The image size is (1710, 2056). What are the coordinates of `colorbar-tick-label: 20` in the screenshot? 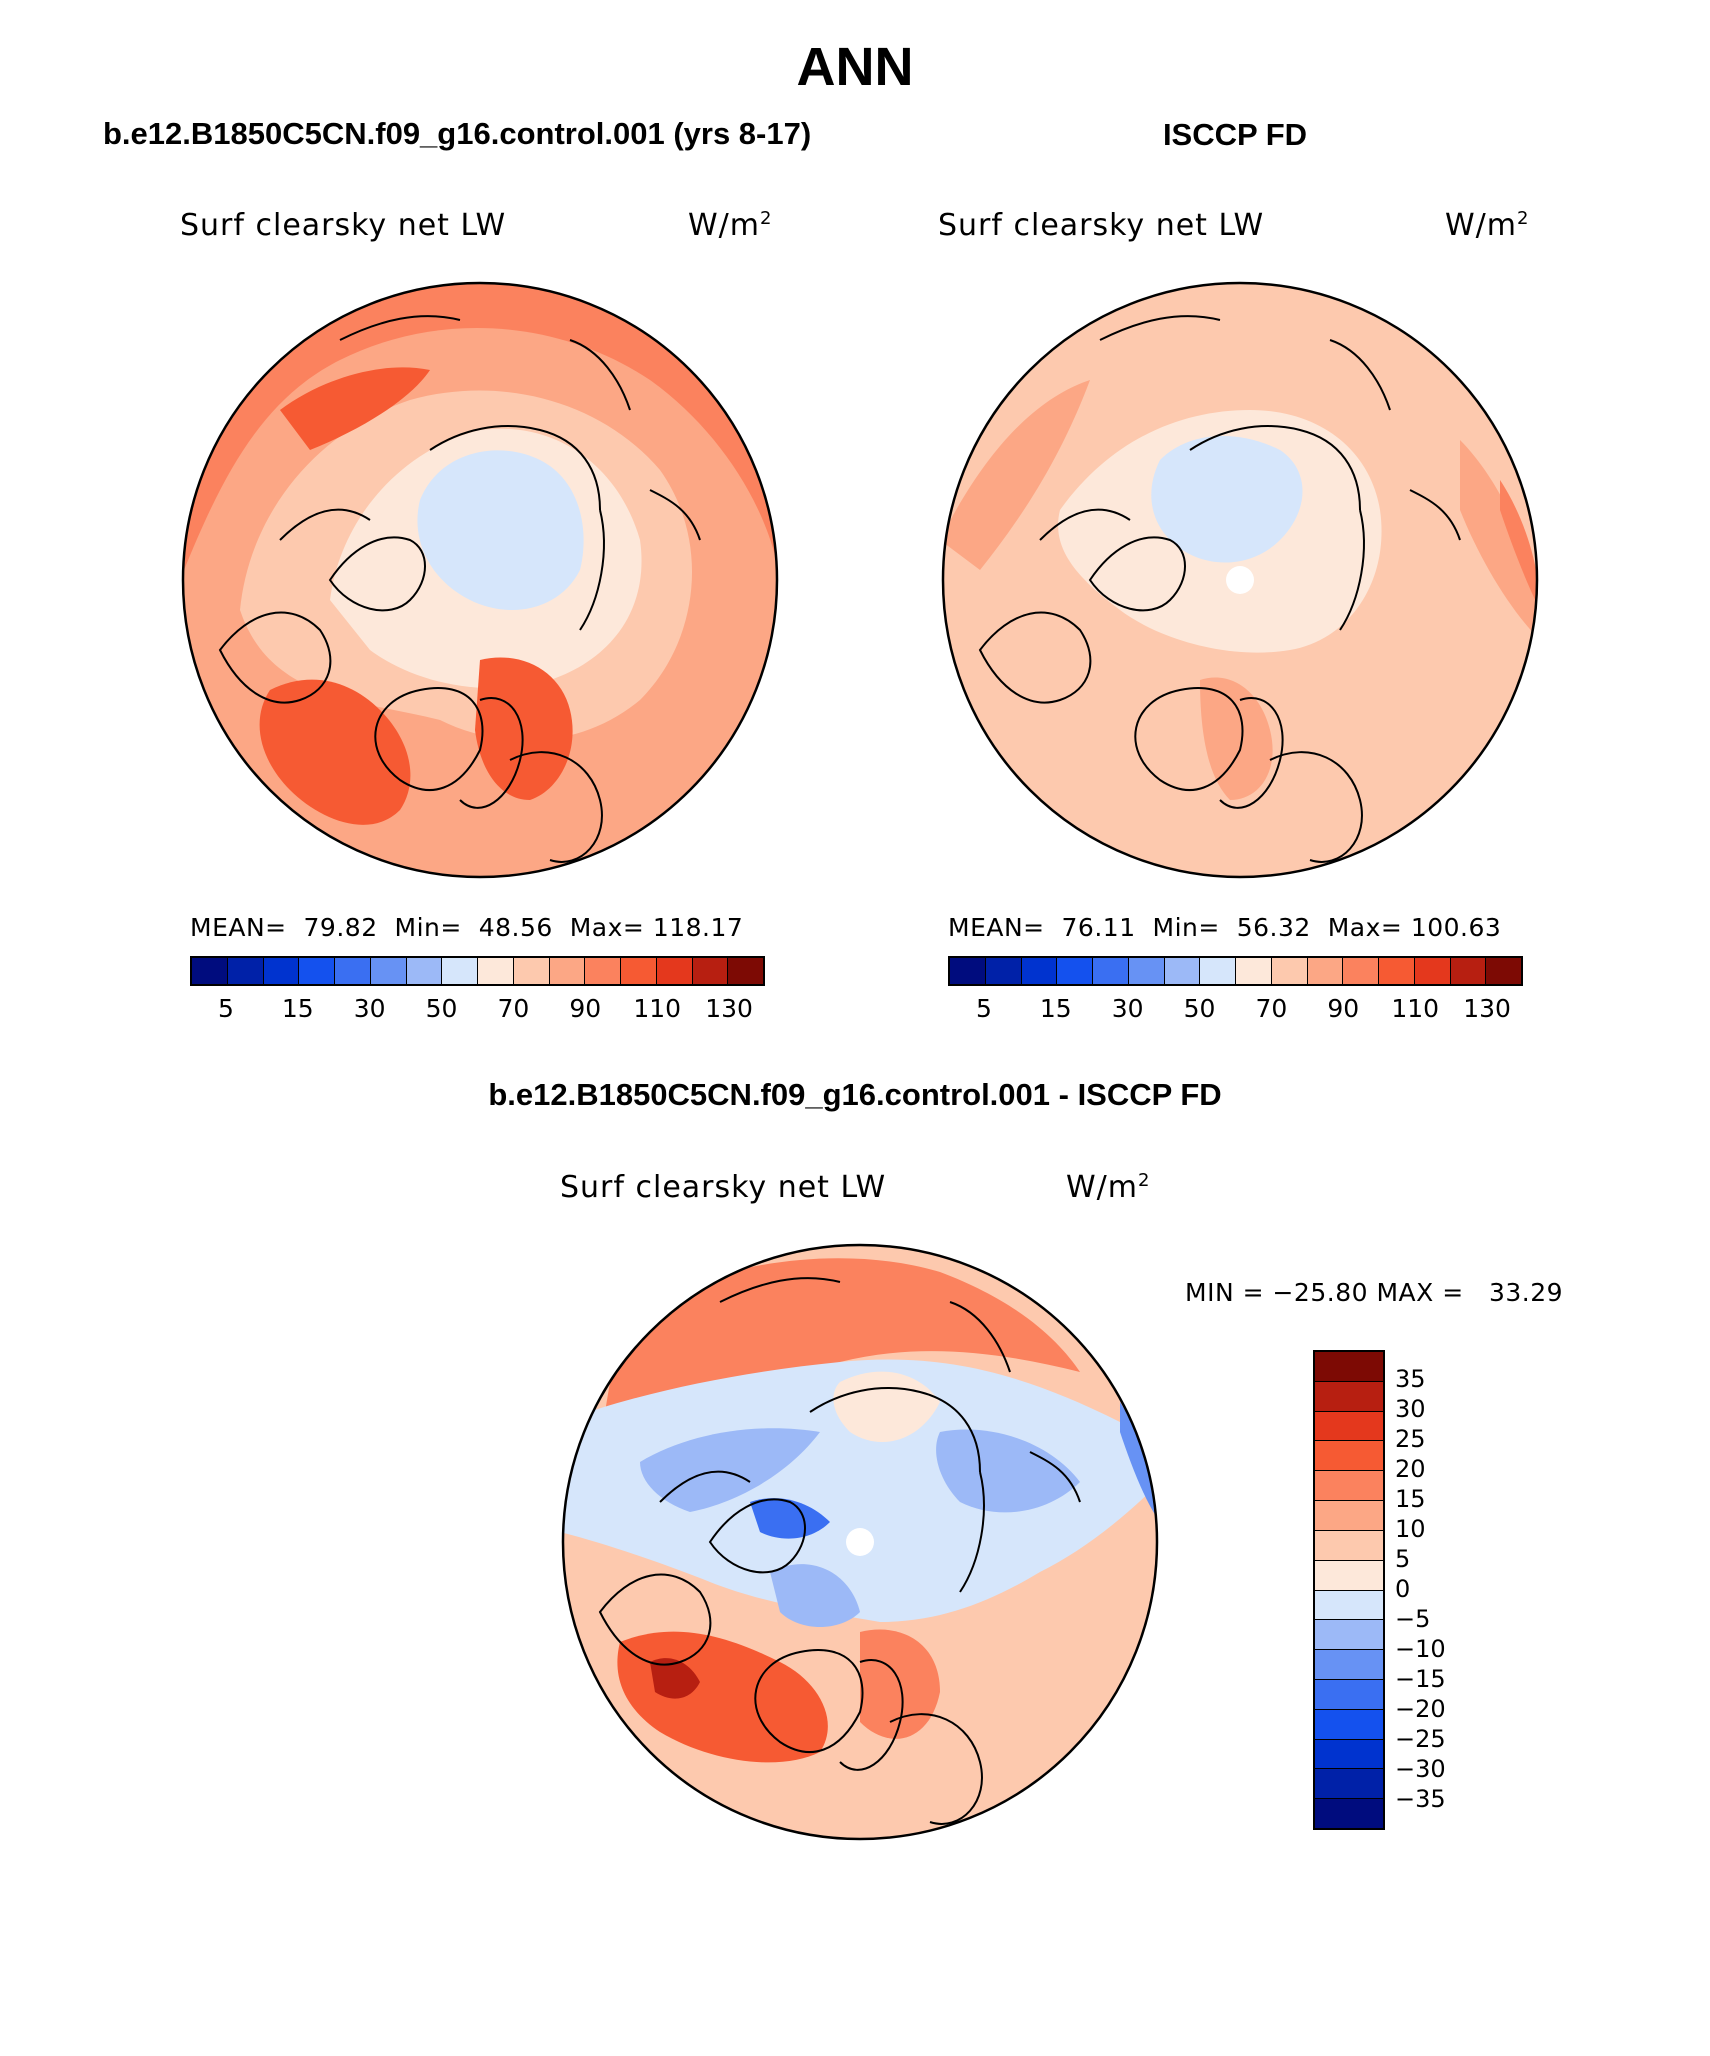 It's located at (1410, 1469).